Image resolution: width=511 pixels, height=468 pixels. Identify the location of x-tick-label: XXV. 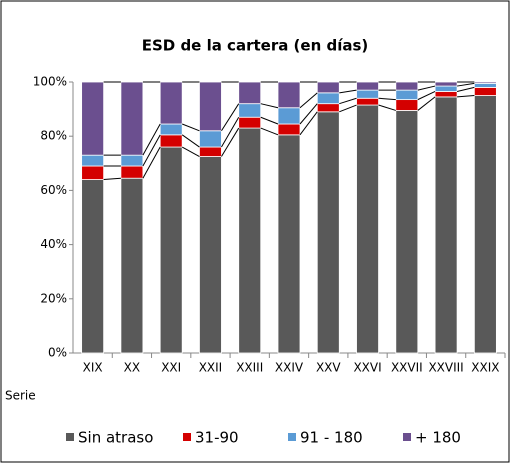
(328, 368).